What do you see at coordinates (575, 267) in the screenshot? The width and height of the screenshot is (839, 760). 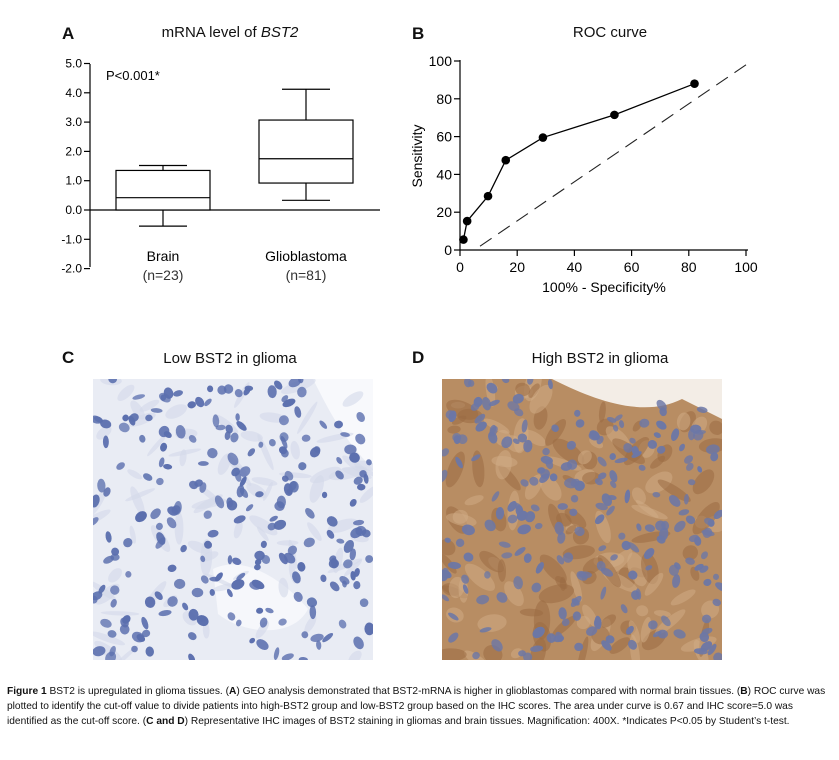 I see `roc-x-tick-label: 40` at bounding box center [575, 267].